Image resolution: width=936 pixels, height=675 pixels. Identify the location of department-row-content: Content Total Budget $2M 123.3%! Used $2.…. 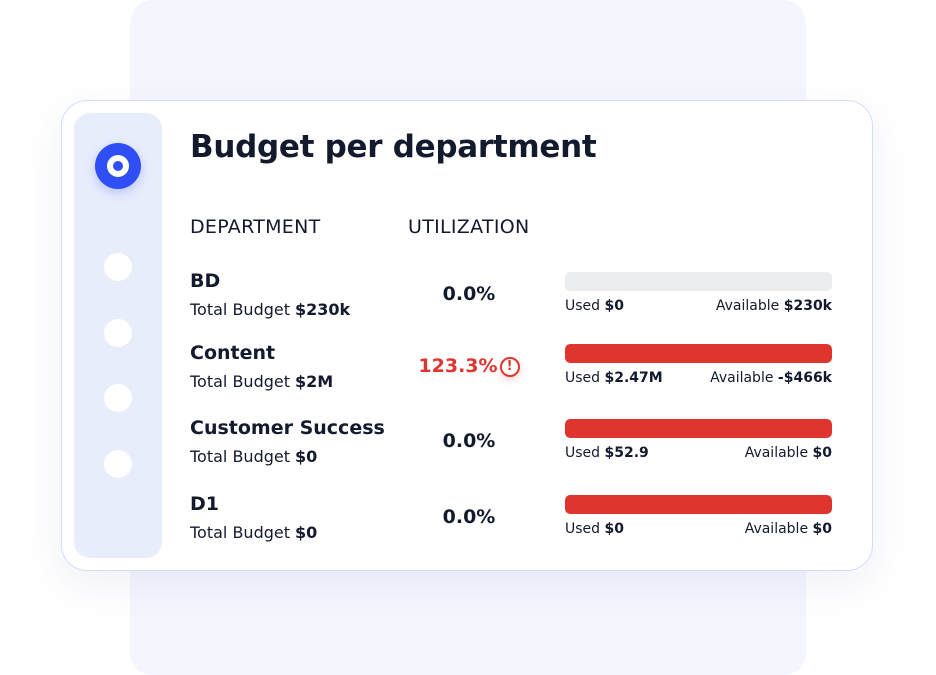
(467, 372).